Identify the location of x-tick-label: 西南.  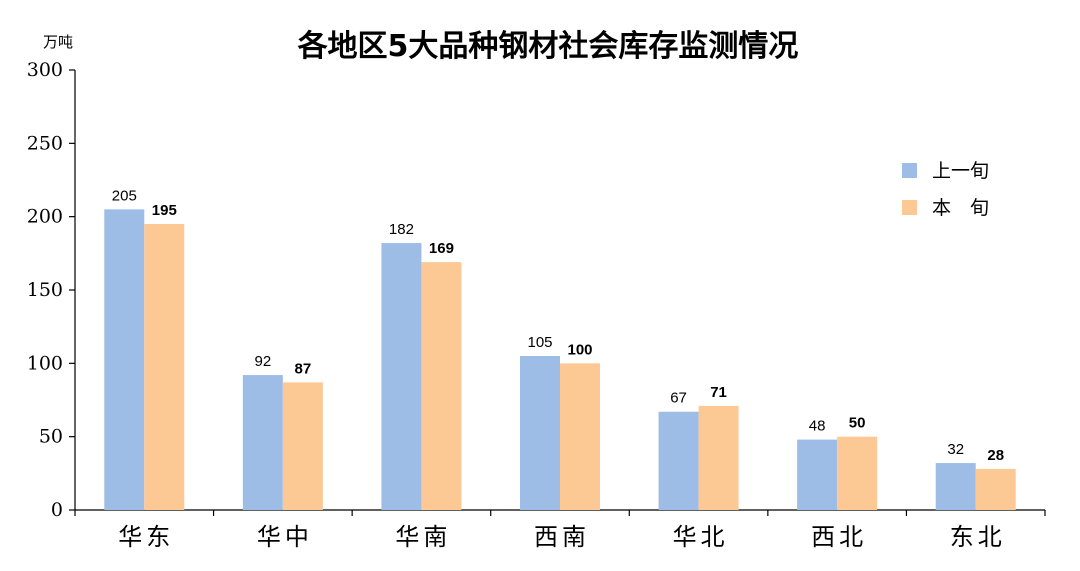
(562, 537).